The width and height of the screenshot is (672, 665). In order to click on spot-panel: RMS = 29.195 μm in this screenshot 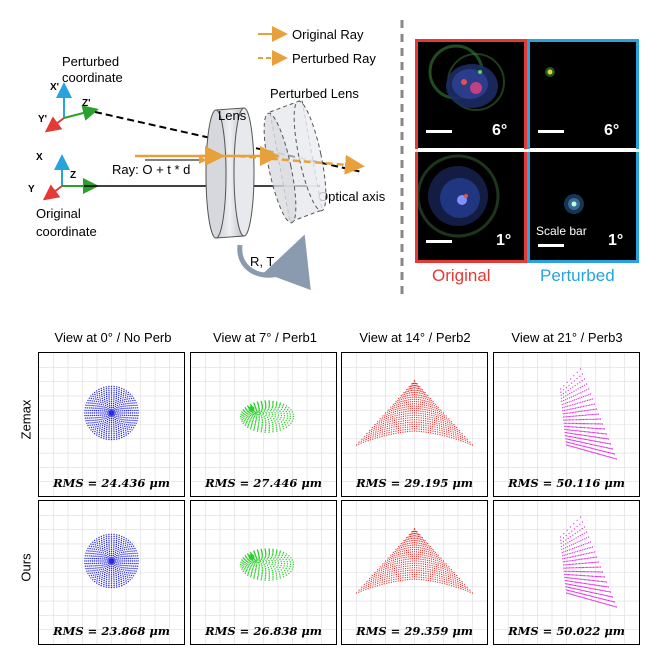, I will do `click(414, 424)`.